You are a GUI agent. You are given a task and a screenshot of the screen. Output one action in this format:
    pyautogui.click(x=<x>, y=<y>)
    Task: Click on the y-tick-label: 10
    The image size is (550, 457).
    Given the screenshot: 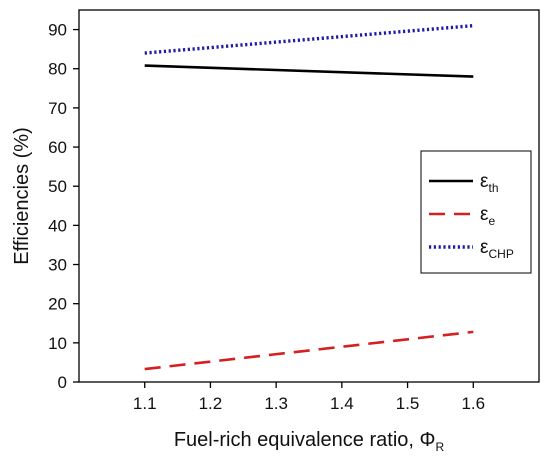 What is the action you would take?
    pyautogui.click(x=57, y=343)
    